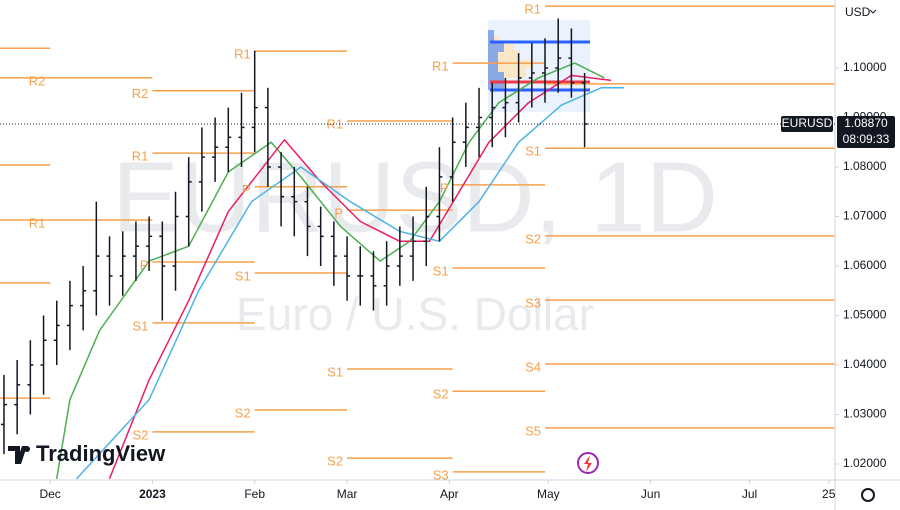  Describe the element at coordinates (347, 494) in the screenshot. I see `x-tick-label: Mar` at that location.